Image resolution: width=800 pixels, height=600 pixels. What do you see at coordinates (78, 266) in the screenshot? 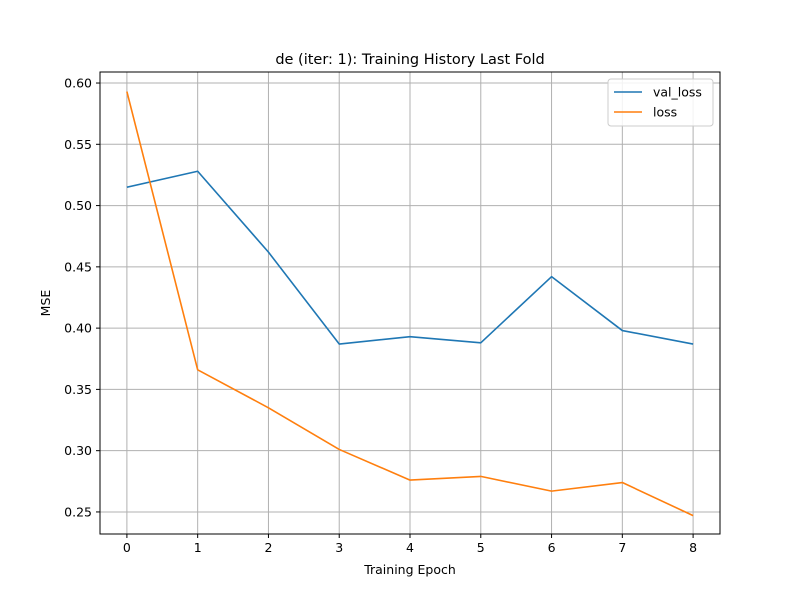
I see `y-tick-label: 0.45` at bounding box center [78, 266].